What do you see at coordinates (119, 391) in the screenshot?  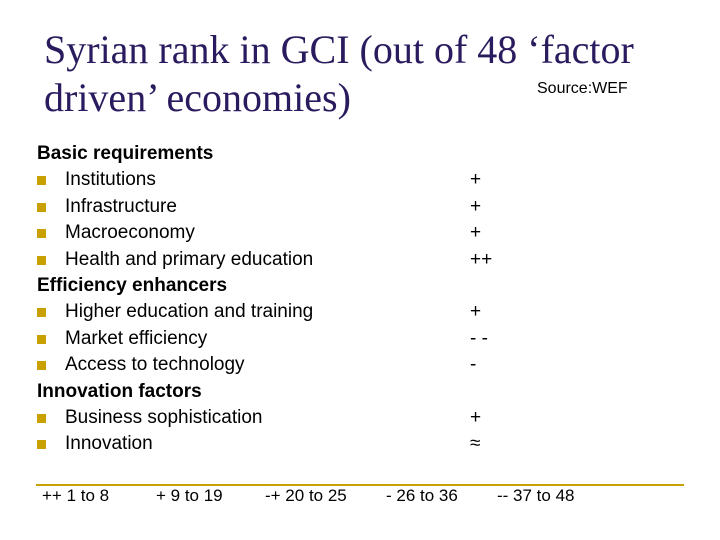 I see `group-label: Innovation factors` at bounding box center [119, 391].